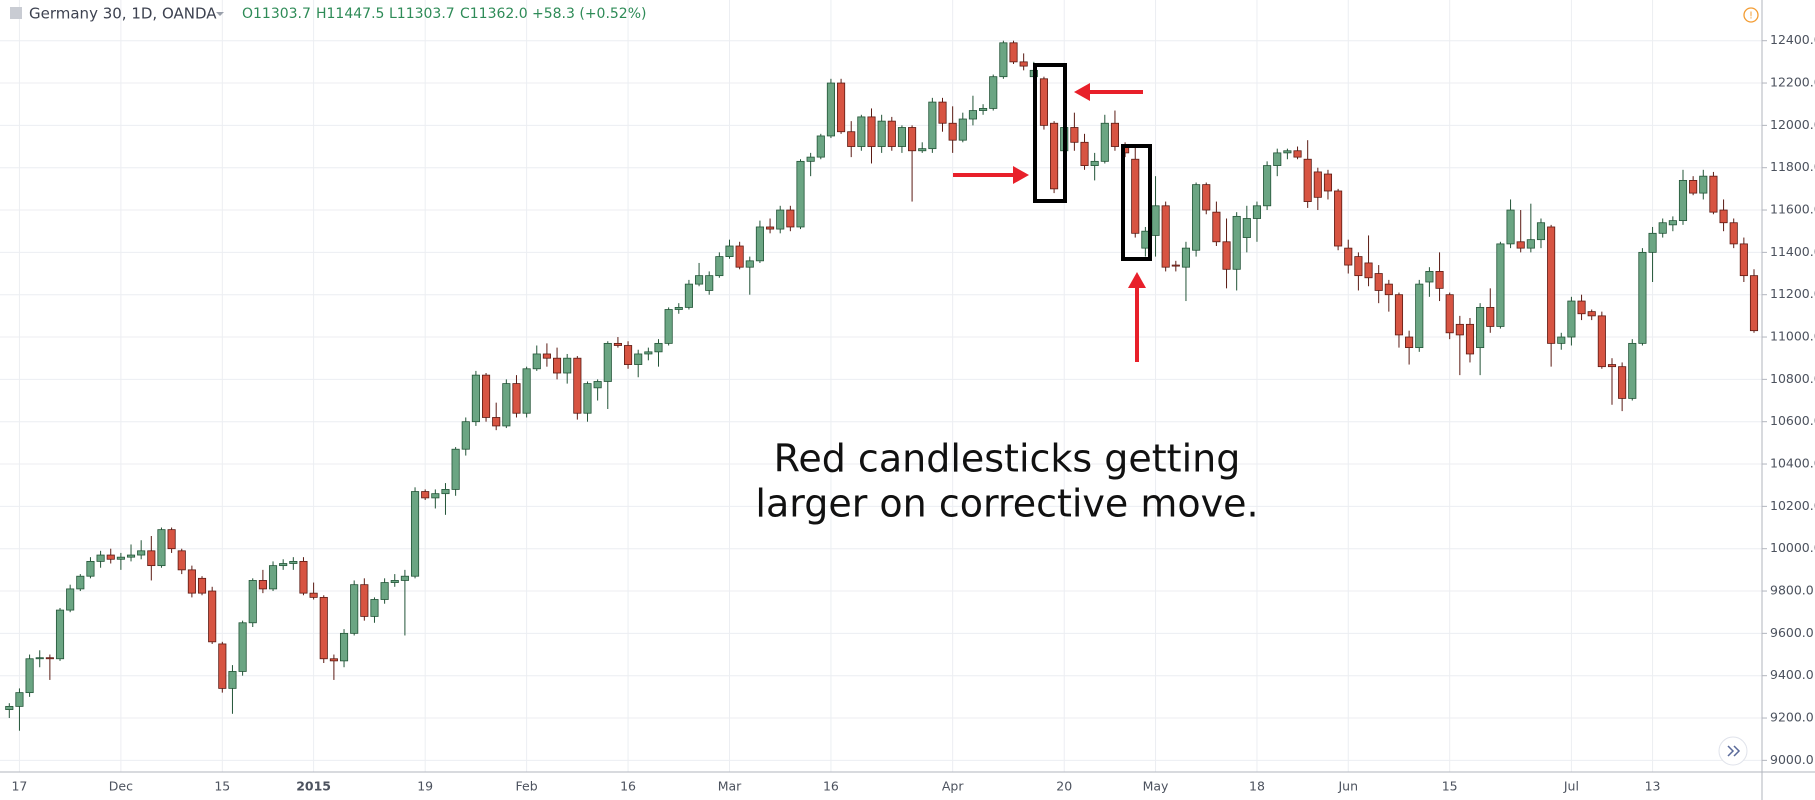 This screenshot has width=1815, height=800. I want to click on y-tick-label: 12200.0, so click(1792, 82).